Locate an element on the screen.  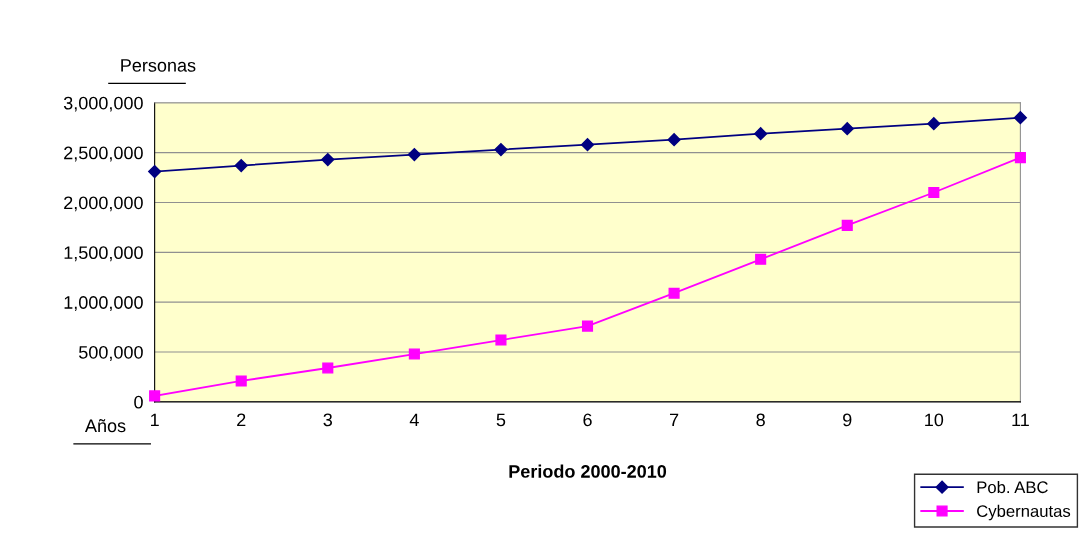
y-tick-label: 0 is located at coordinates (138, 402).